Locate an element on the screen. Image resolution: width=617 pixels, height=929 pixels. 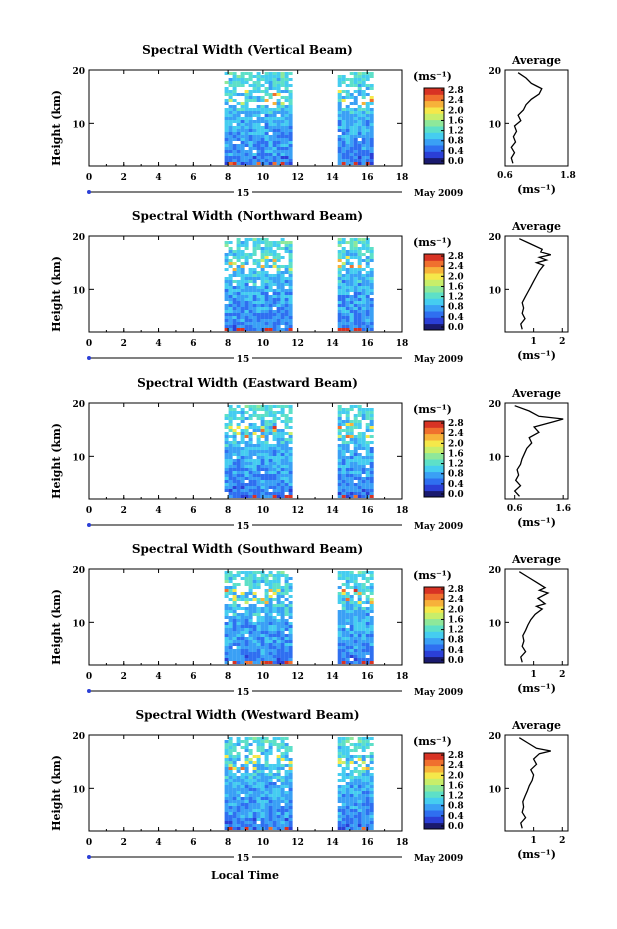
x-tick-label: 8 is located at coordinates (228, 178).